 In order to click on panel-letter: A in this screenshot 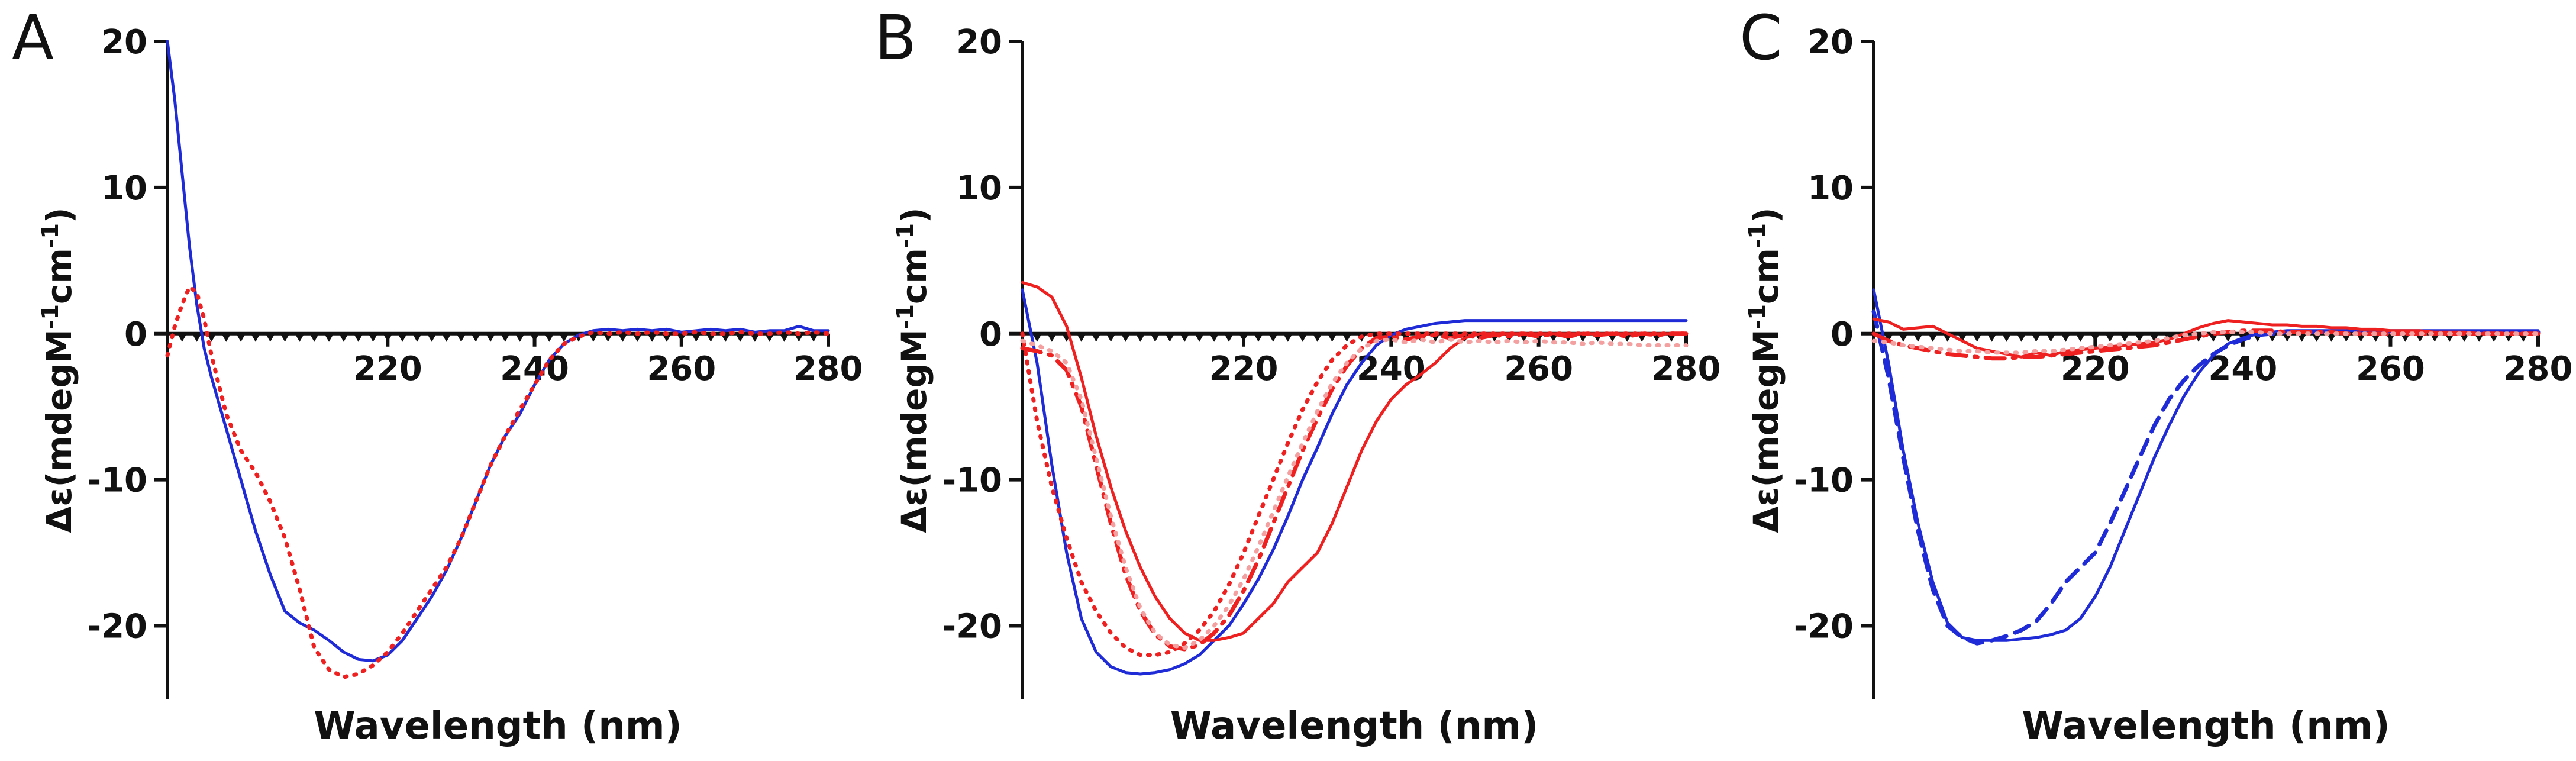, I will do `click(33, 38)`.